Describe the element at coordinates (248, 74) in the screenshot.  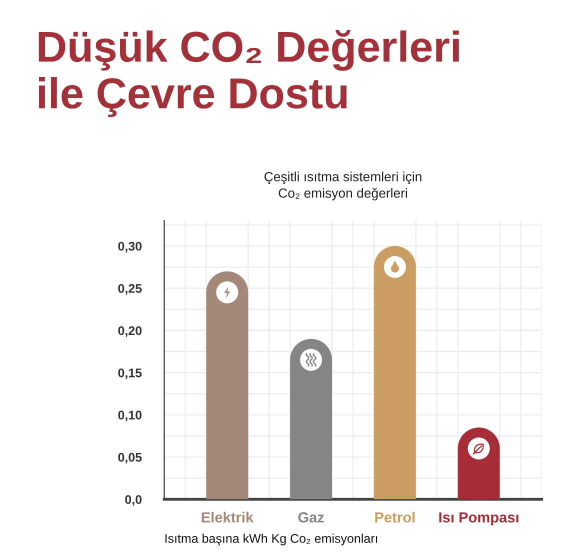
I see `chart-title: Düşük CO₂ Değerleri ile Çevre Dostu` at that location.